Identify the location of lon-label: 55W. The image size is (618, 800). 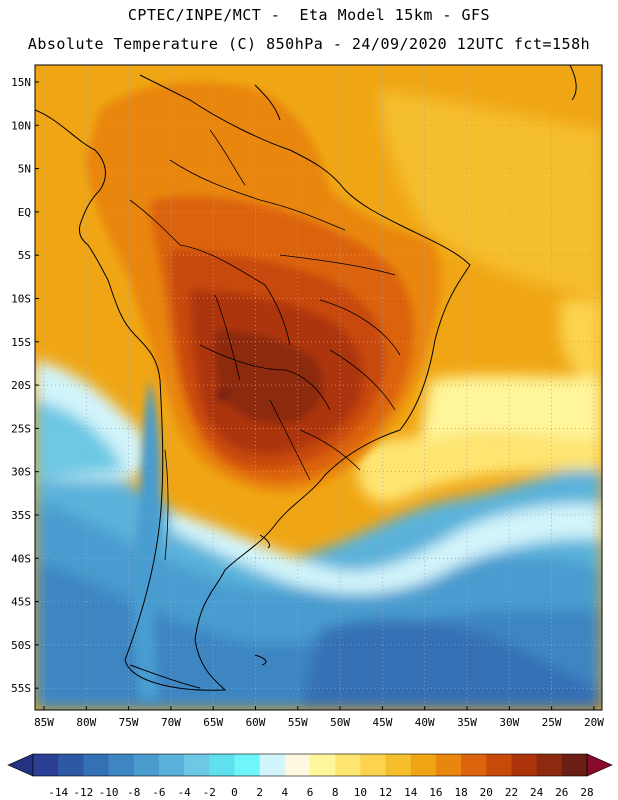
(298, 722).